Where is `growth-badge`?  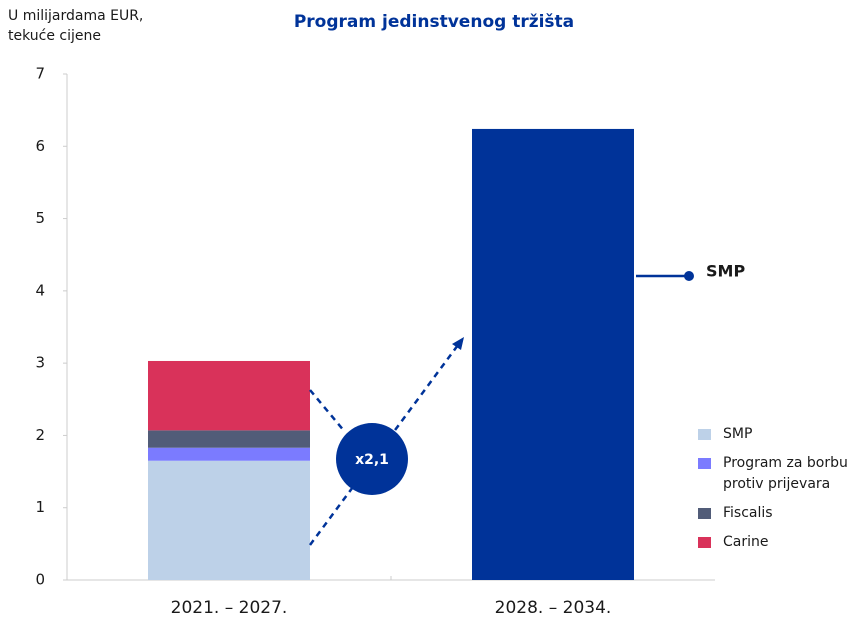 growth-badge is located at coordinates (372, 459).